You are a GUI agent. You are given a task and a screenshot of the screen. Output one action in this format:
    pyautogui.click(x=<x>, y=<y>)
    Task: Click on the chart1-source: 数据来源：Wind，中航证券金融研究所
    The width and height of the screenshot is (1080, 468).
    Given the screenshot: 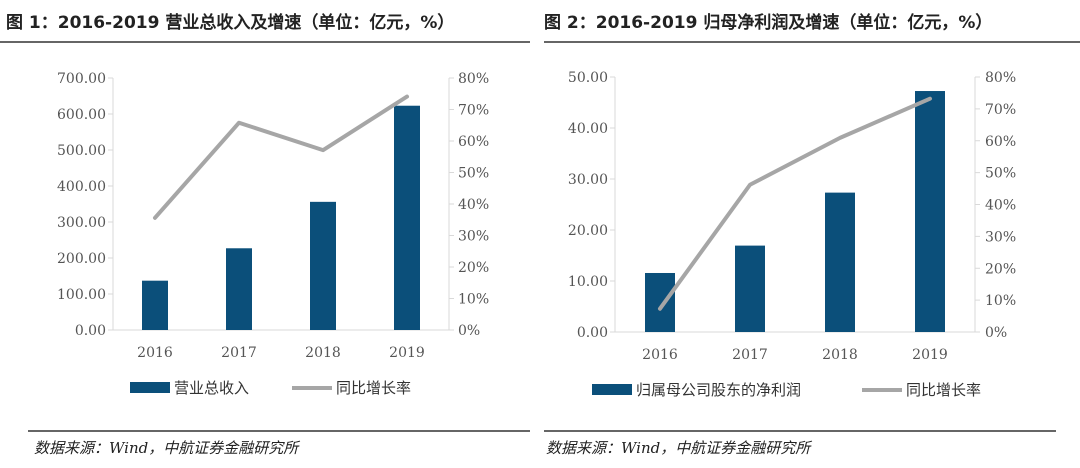 What is the action you would take?
    pyautogui.click(x=167, y=448)
    